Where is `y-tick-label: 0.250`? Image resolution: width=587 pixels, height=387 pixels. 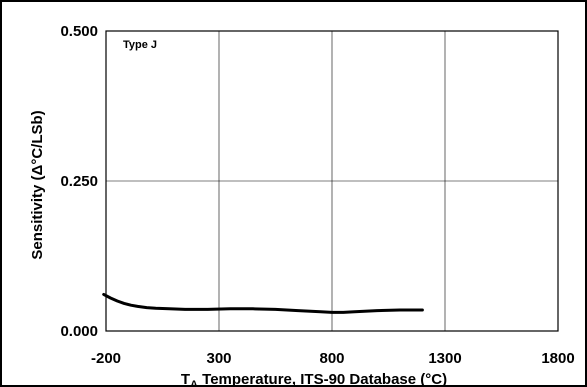
y-tick-label: 0.250 is located at coordinates (79, 181).